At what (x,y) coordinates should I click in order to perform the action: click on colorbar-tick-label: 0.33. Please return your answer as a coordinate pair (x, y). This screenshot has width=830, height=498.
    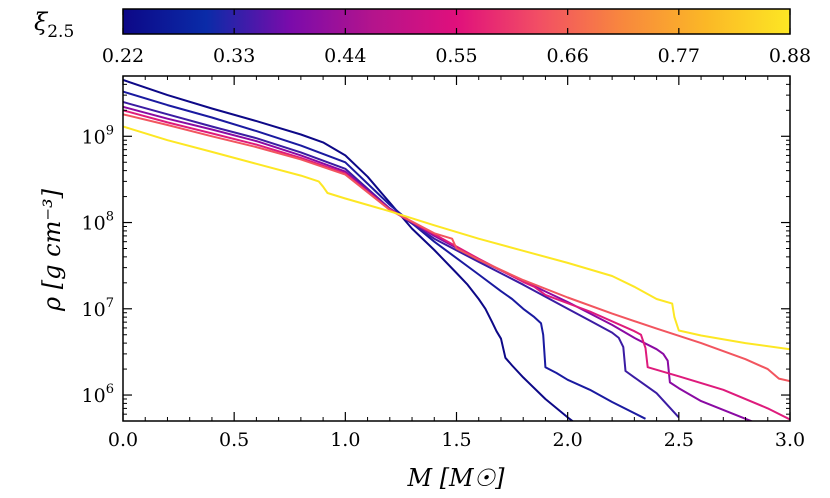
    Looking at the image, I should click on (234, 56).